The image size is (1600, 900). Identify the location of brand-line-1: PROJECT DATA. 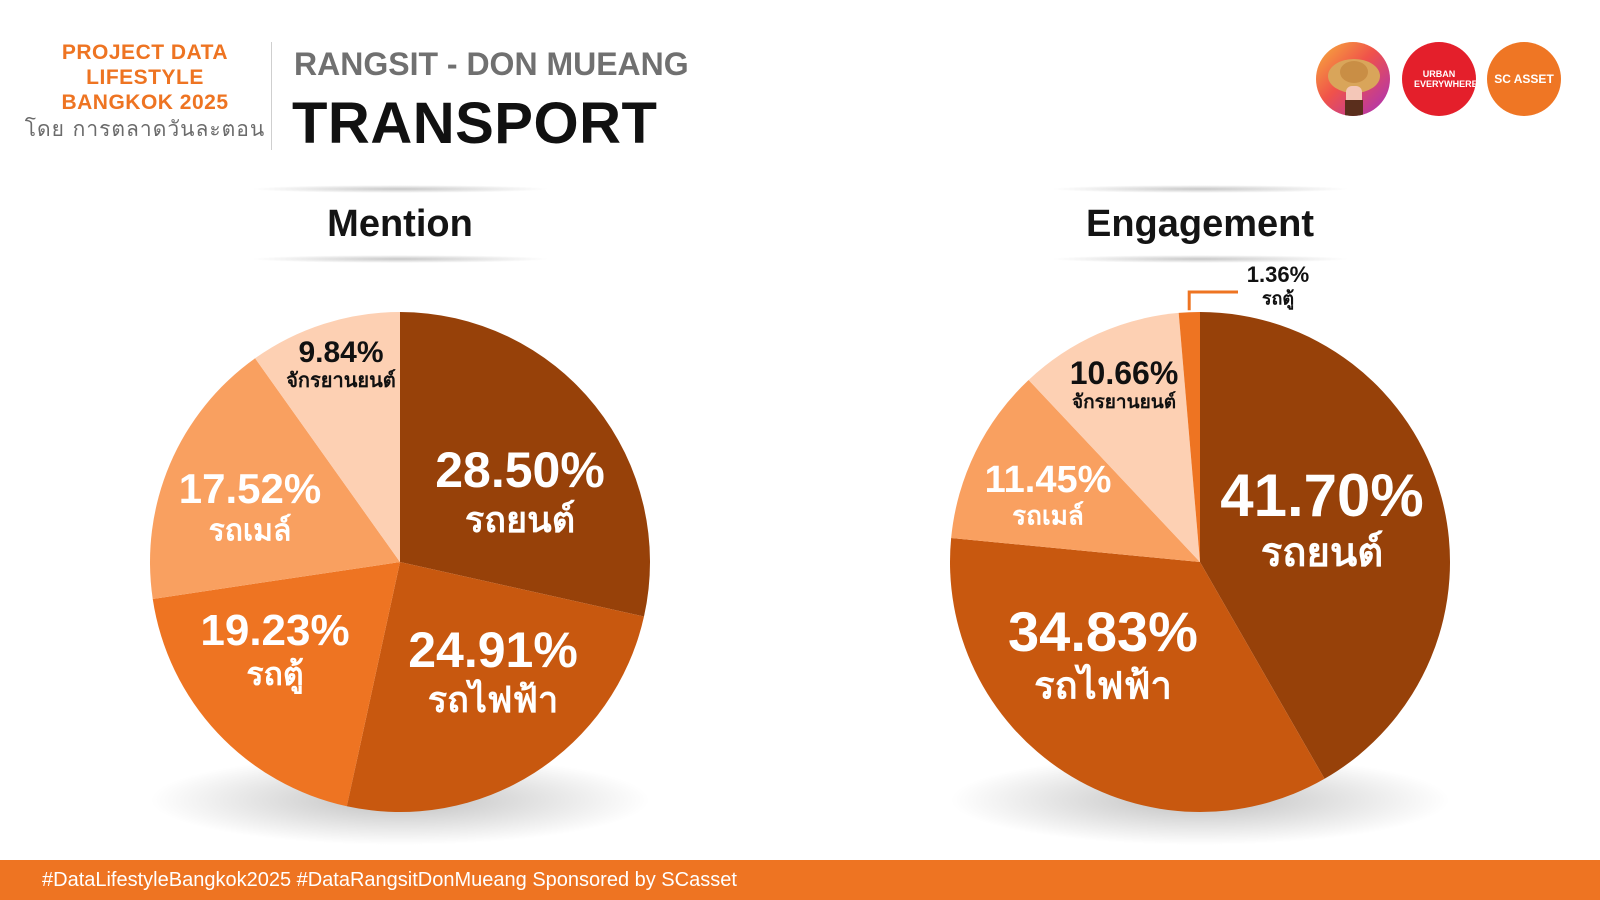
(145, 52).